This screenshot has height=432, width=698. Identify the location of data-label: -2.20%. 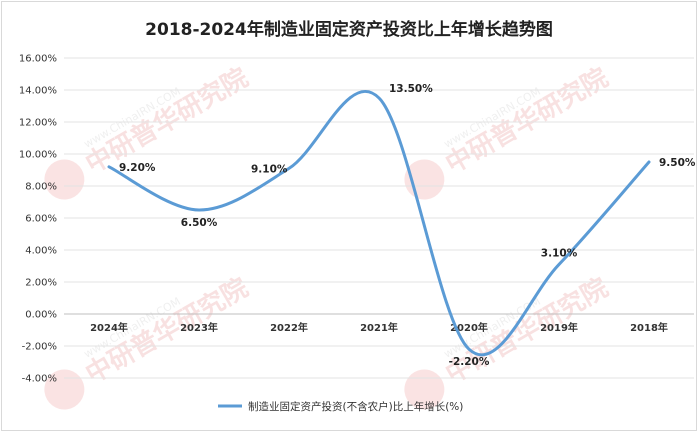
(469, 362).